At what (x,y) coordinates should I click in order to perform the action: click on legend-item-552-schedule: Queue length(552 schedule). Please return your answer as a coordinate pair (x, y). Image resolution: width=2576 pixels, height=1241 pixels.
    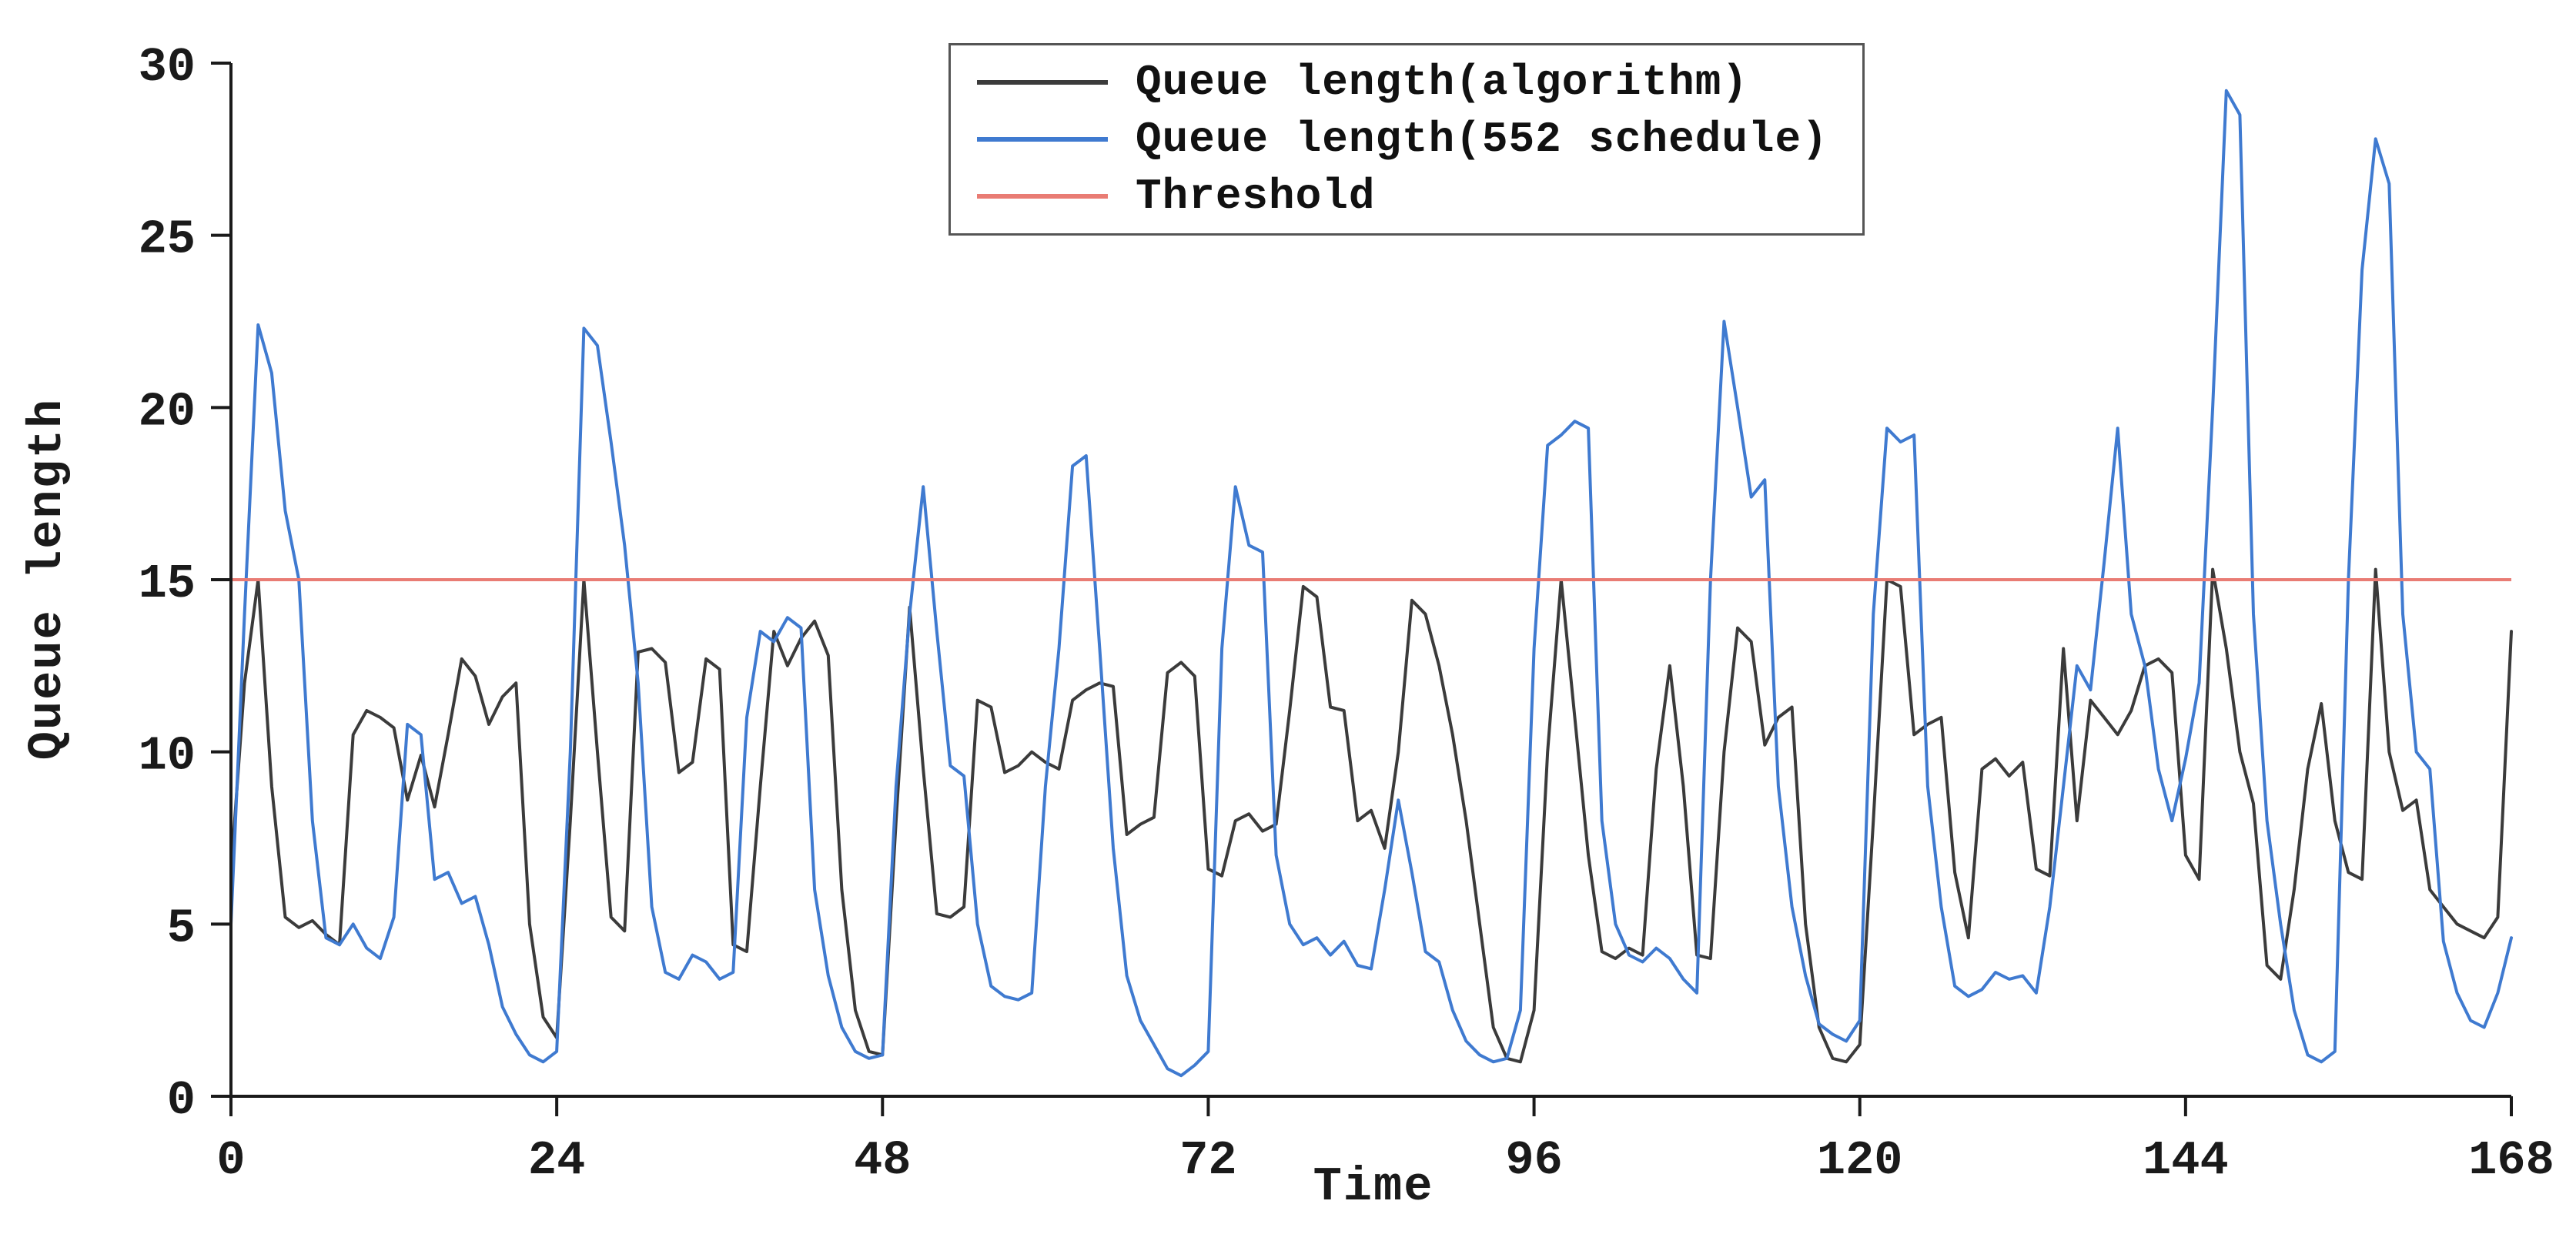
    Looking at the image, I should click on (1402, 139).